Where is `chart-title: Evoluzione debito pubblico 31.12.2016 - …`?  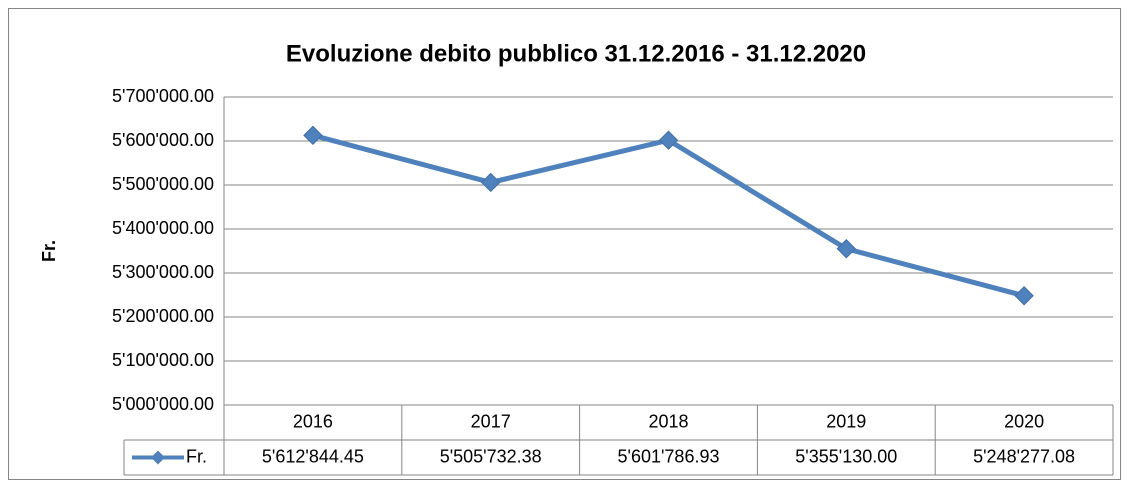
chart-title: Evoluzione debito pubblico 31.12.2016 - … is located at coordinates (576, 53).